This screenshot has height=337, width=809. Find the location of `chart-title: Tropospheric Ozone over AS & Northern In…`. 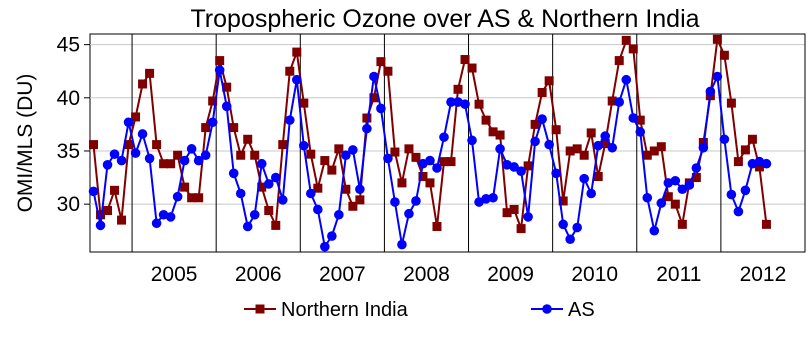

chart-title: Tropospheric Ozone over AS & Northern In… is located at coordinates (444, 19).